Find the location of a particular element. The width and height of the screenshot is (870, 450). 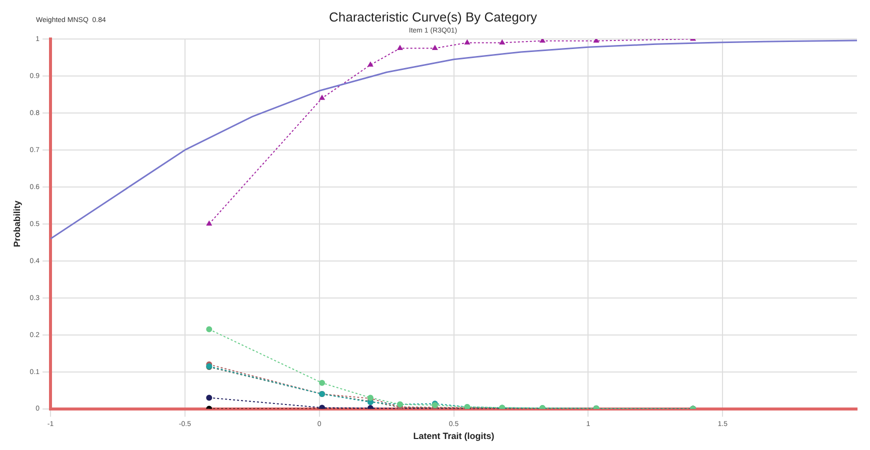

x-axis-title: Latent Trait (logits) is located at coordinates (453, 436).